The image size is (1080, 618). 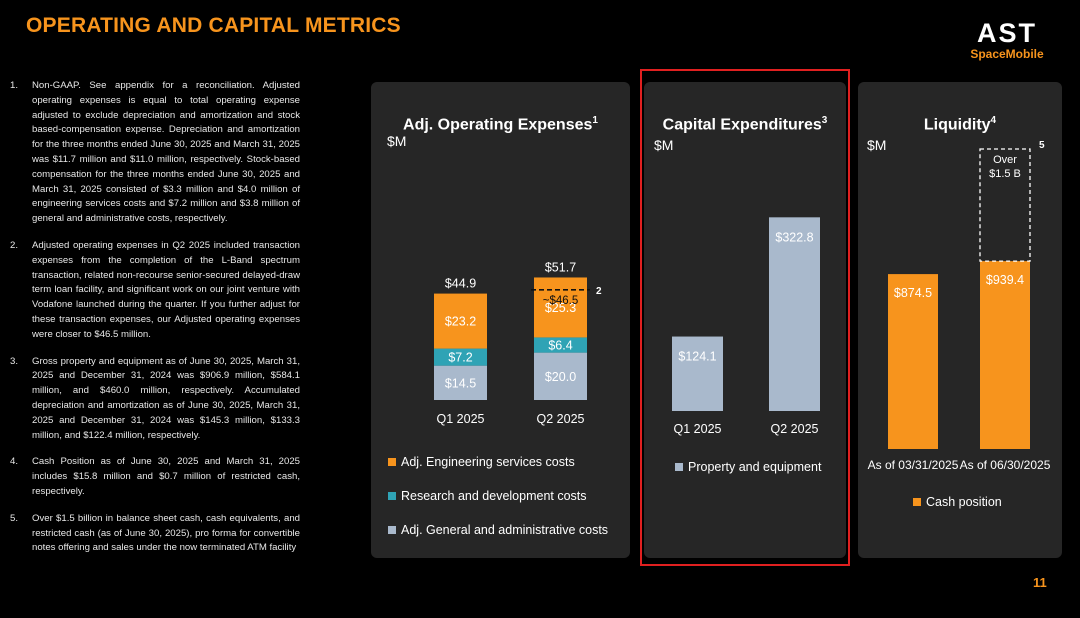 I want to click on opex-title: Adj. Operating Expenses1, so click(x=500, y=124).